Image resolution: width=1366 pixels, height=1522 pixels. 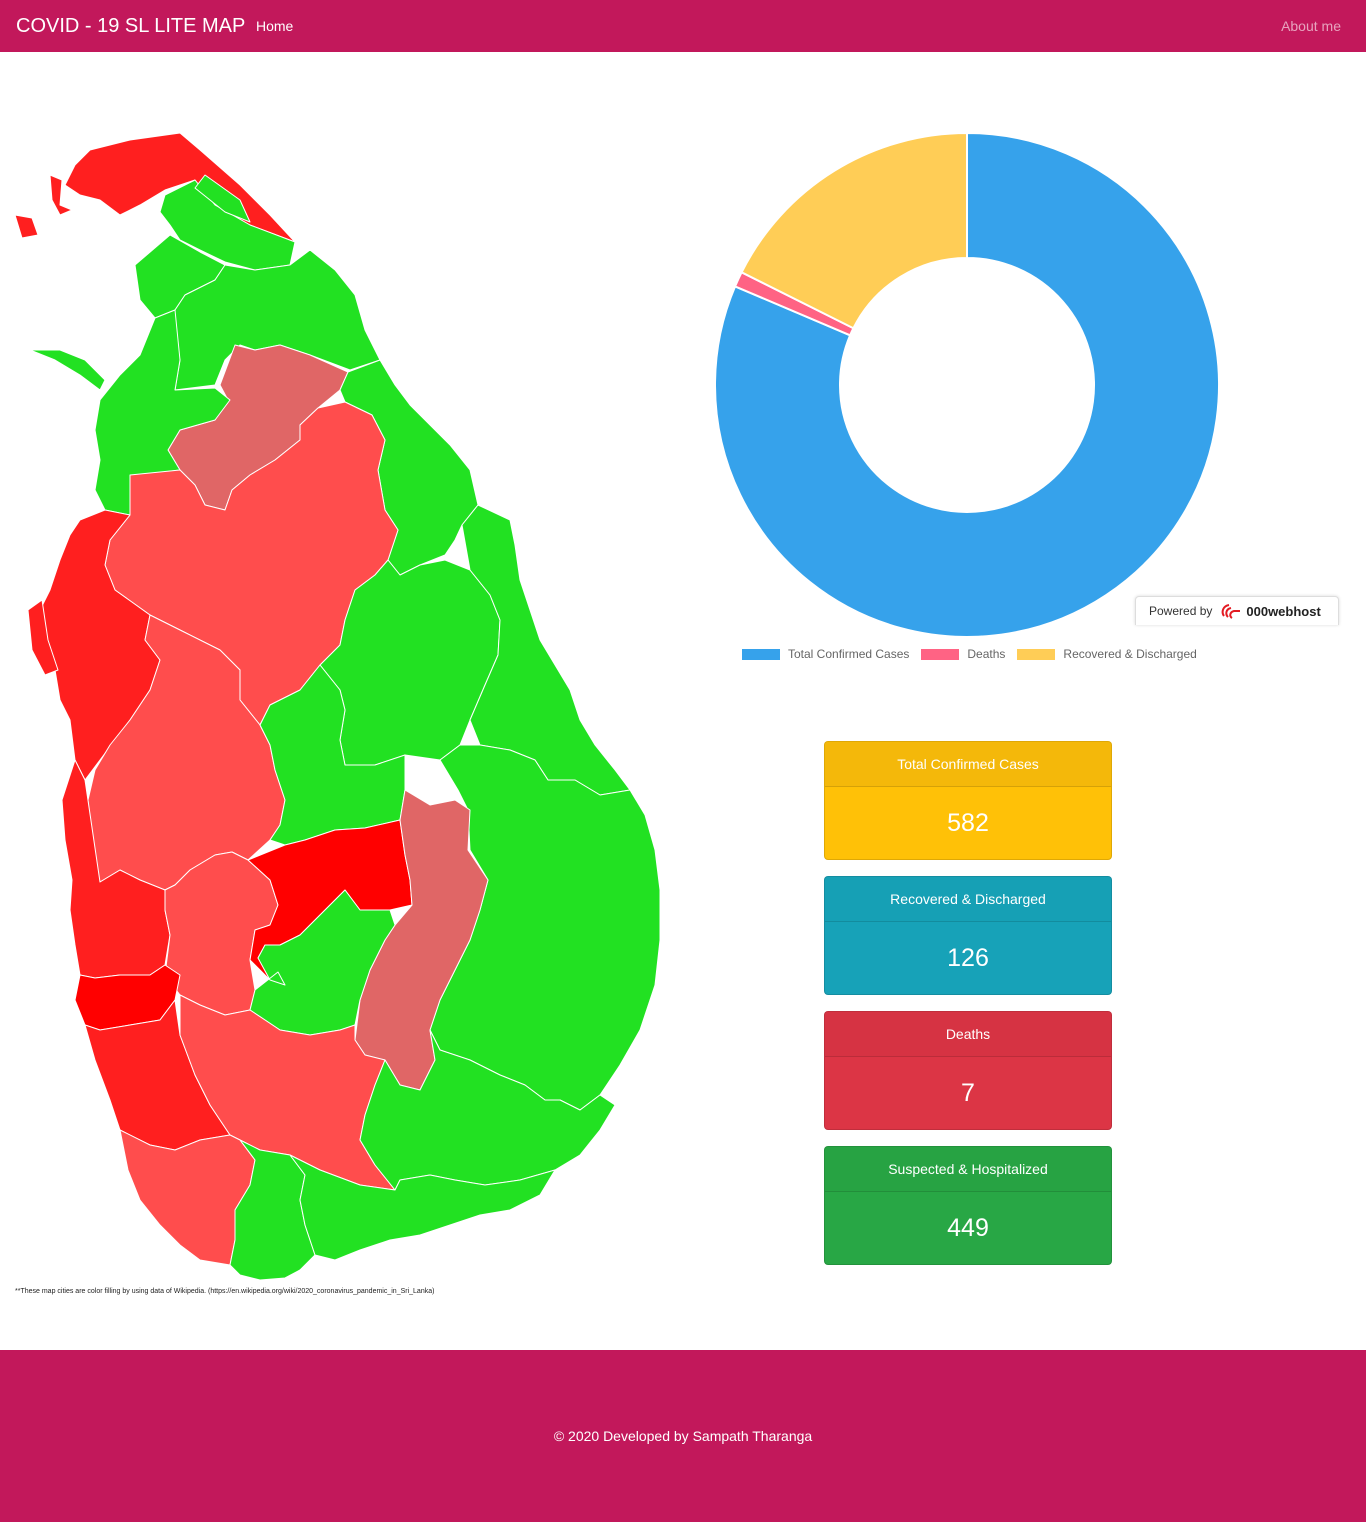 I want to click on district-puttalam-lagoon, so click(x=43, y=637).